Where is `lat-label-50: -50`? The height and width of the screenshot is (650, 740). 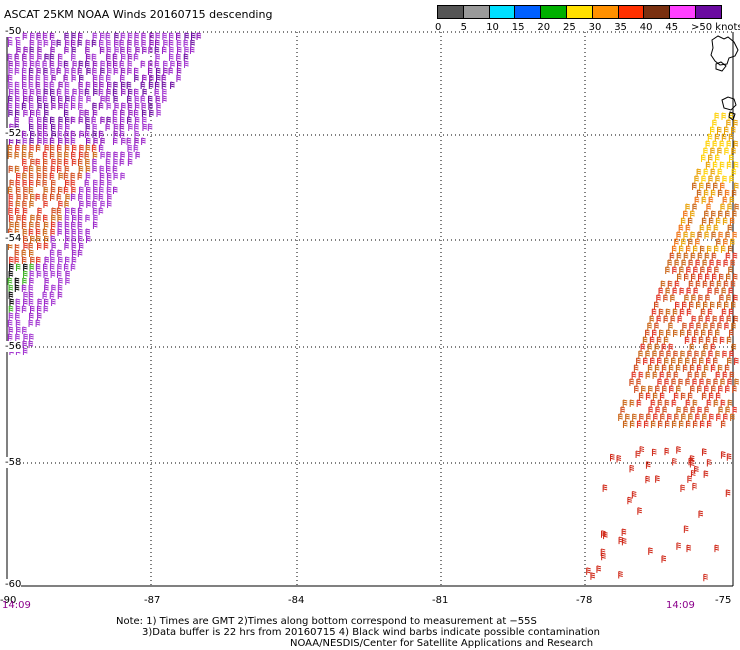
lat-label-50: -50 is located at coordinates (13, 31).